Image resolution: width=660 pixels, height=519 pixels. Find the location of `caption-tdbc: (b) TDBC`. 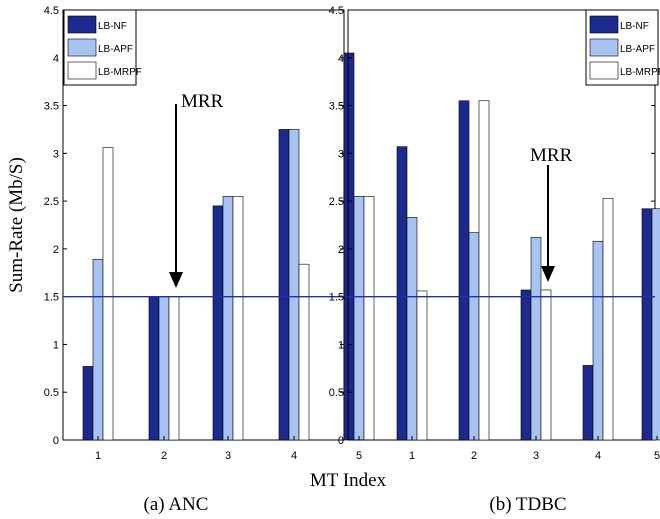

caption-tdbc: (b) TDBC is located at coordinates (527, 504).